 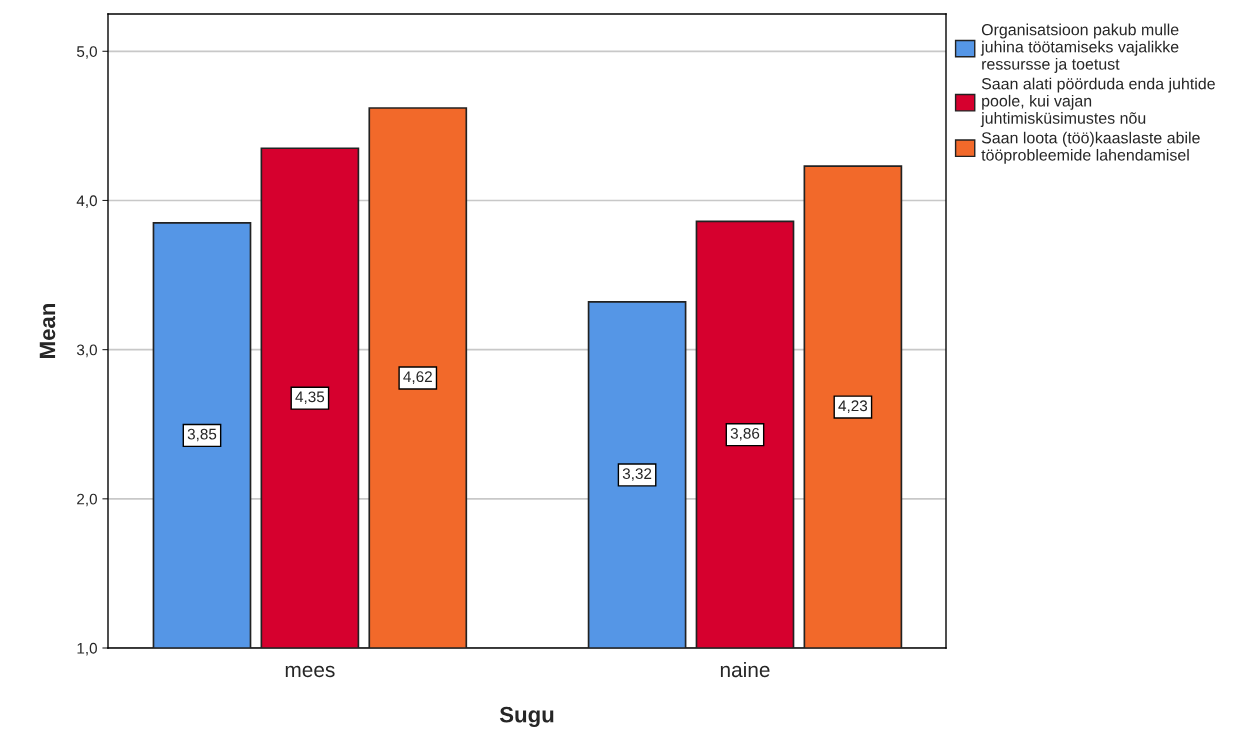 What do you see at coordinates (526, 717) in the screenshot?
I see `x-axis-title: Sugu` at bounding box center [526, 717].